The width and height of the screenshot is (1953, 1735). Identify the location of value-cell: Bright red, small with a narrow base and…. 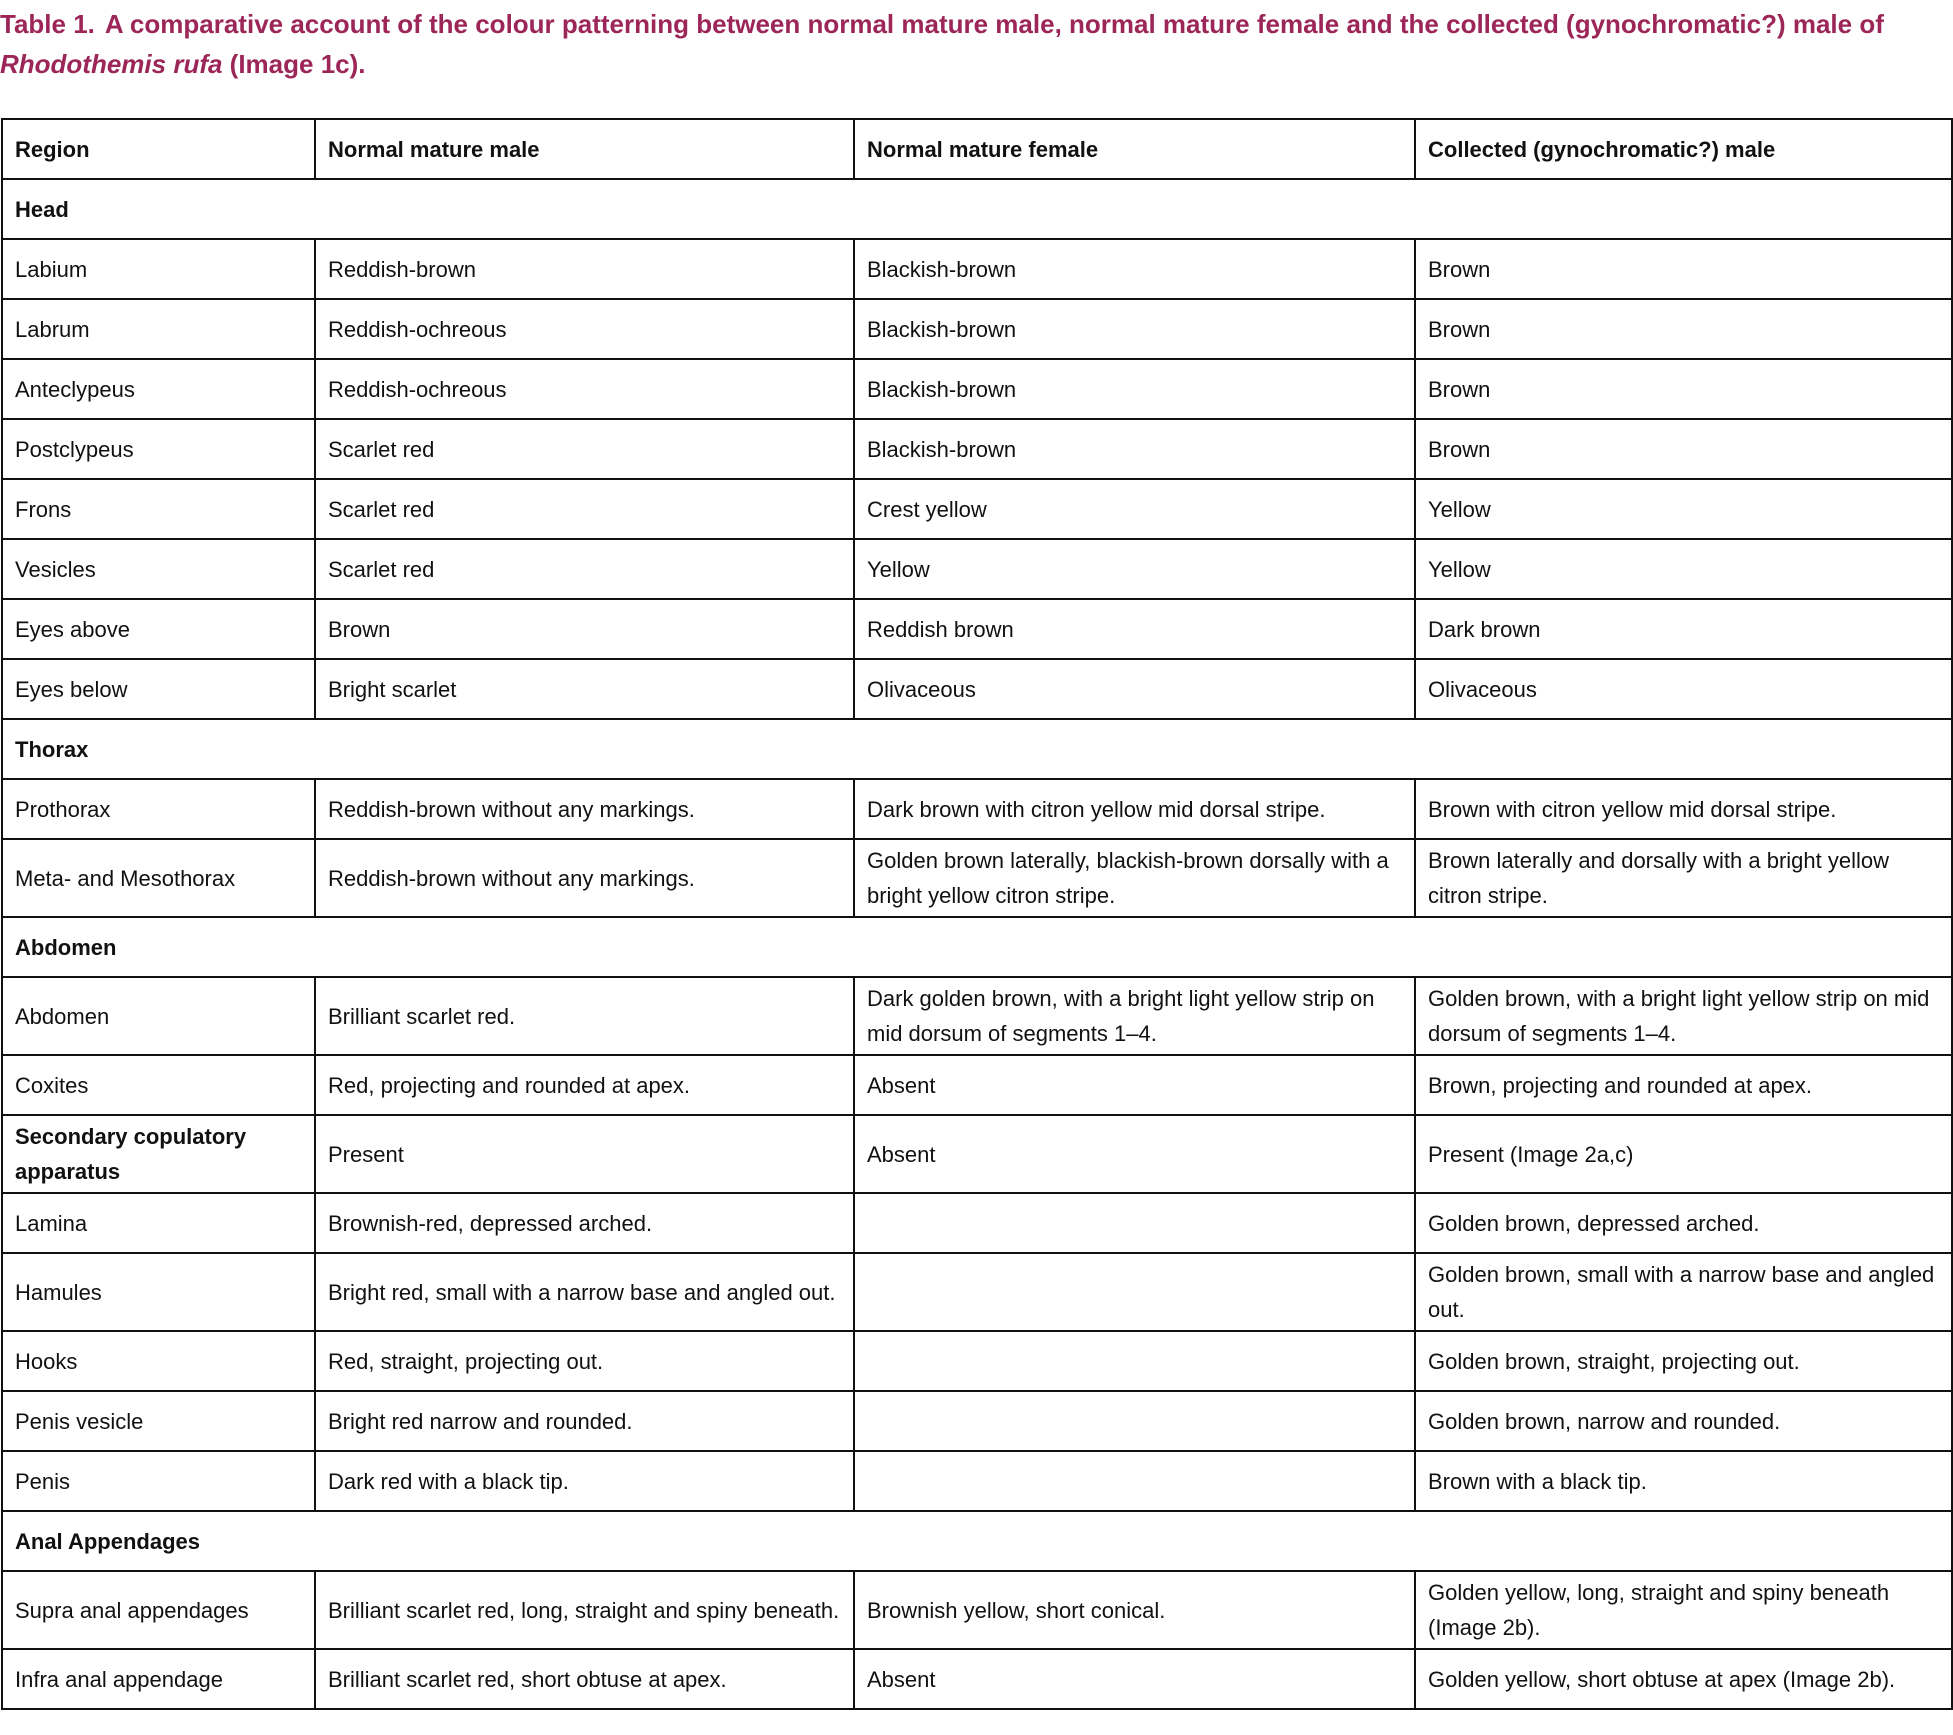
(584, 1292).